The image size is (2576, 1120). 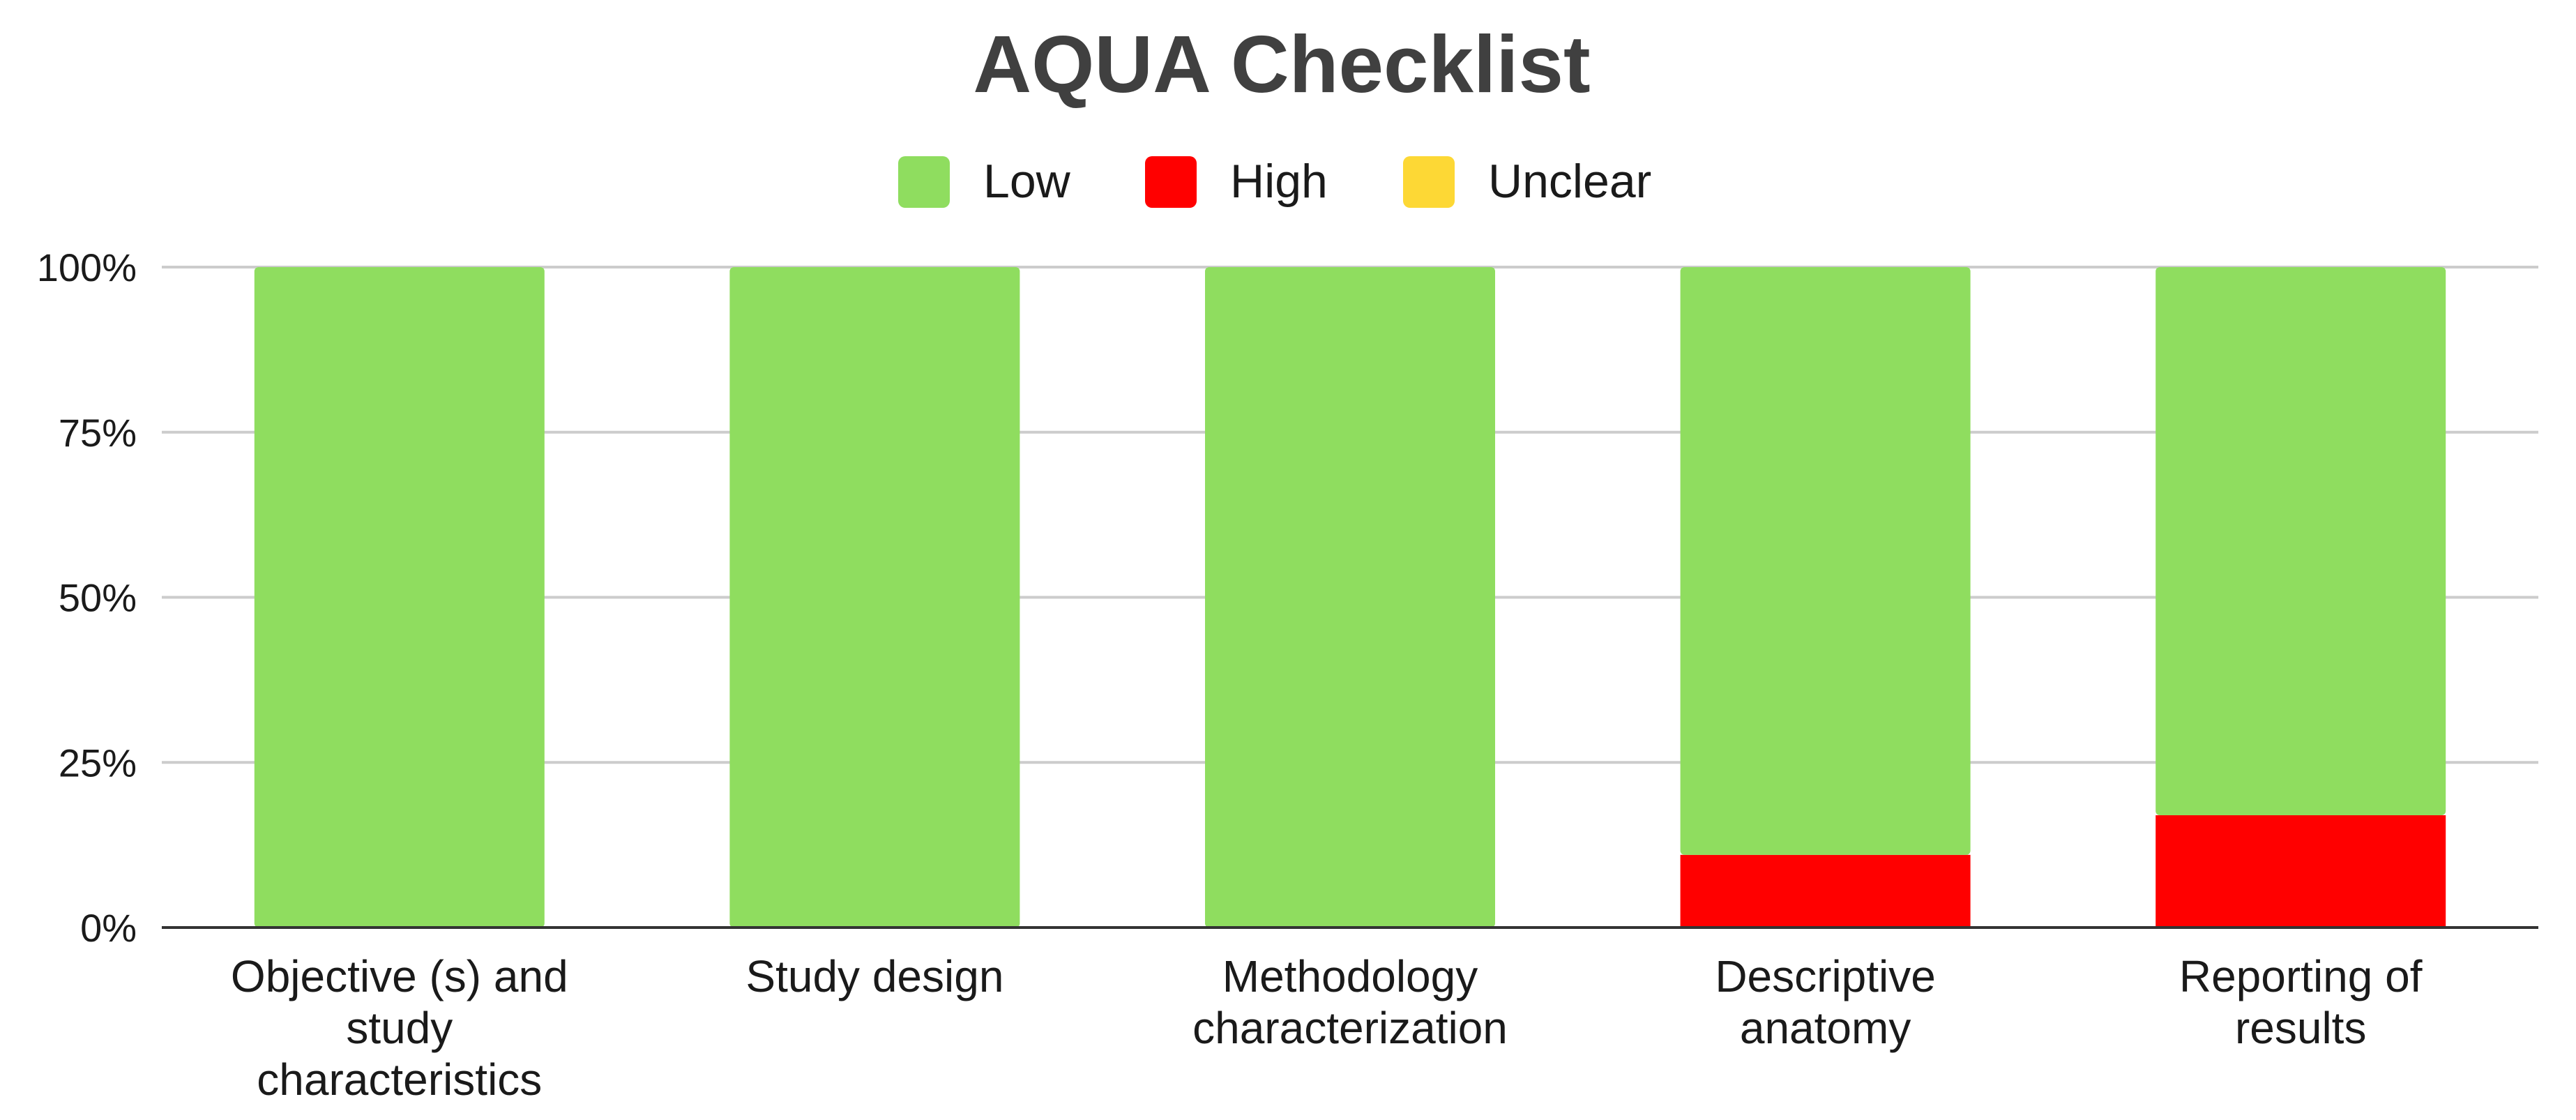 What do you see at coordinates (399, 976) in the screenshot?
I see `x-label-line: Objective (s) and` at bounding box center [399, 976].